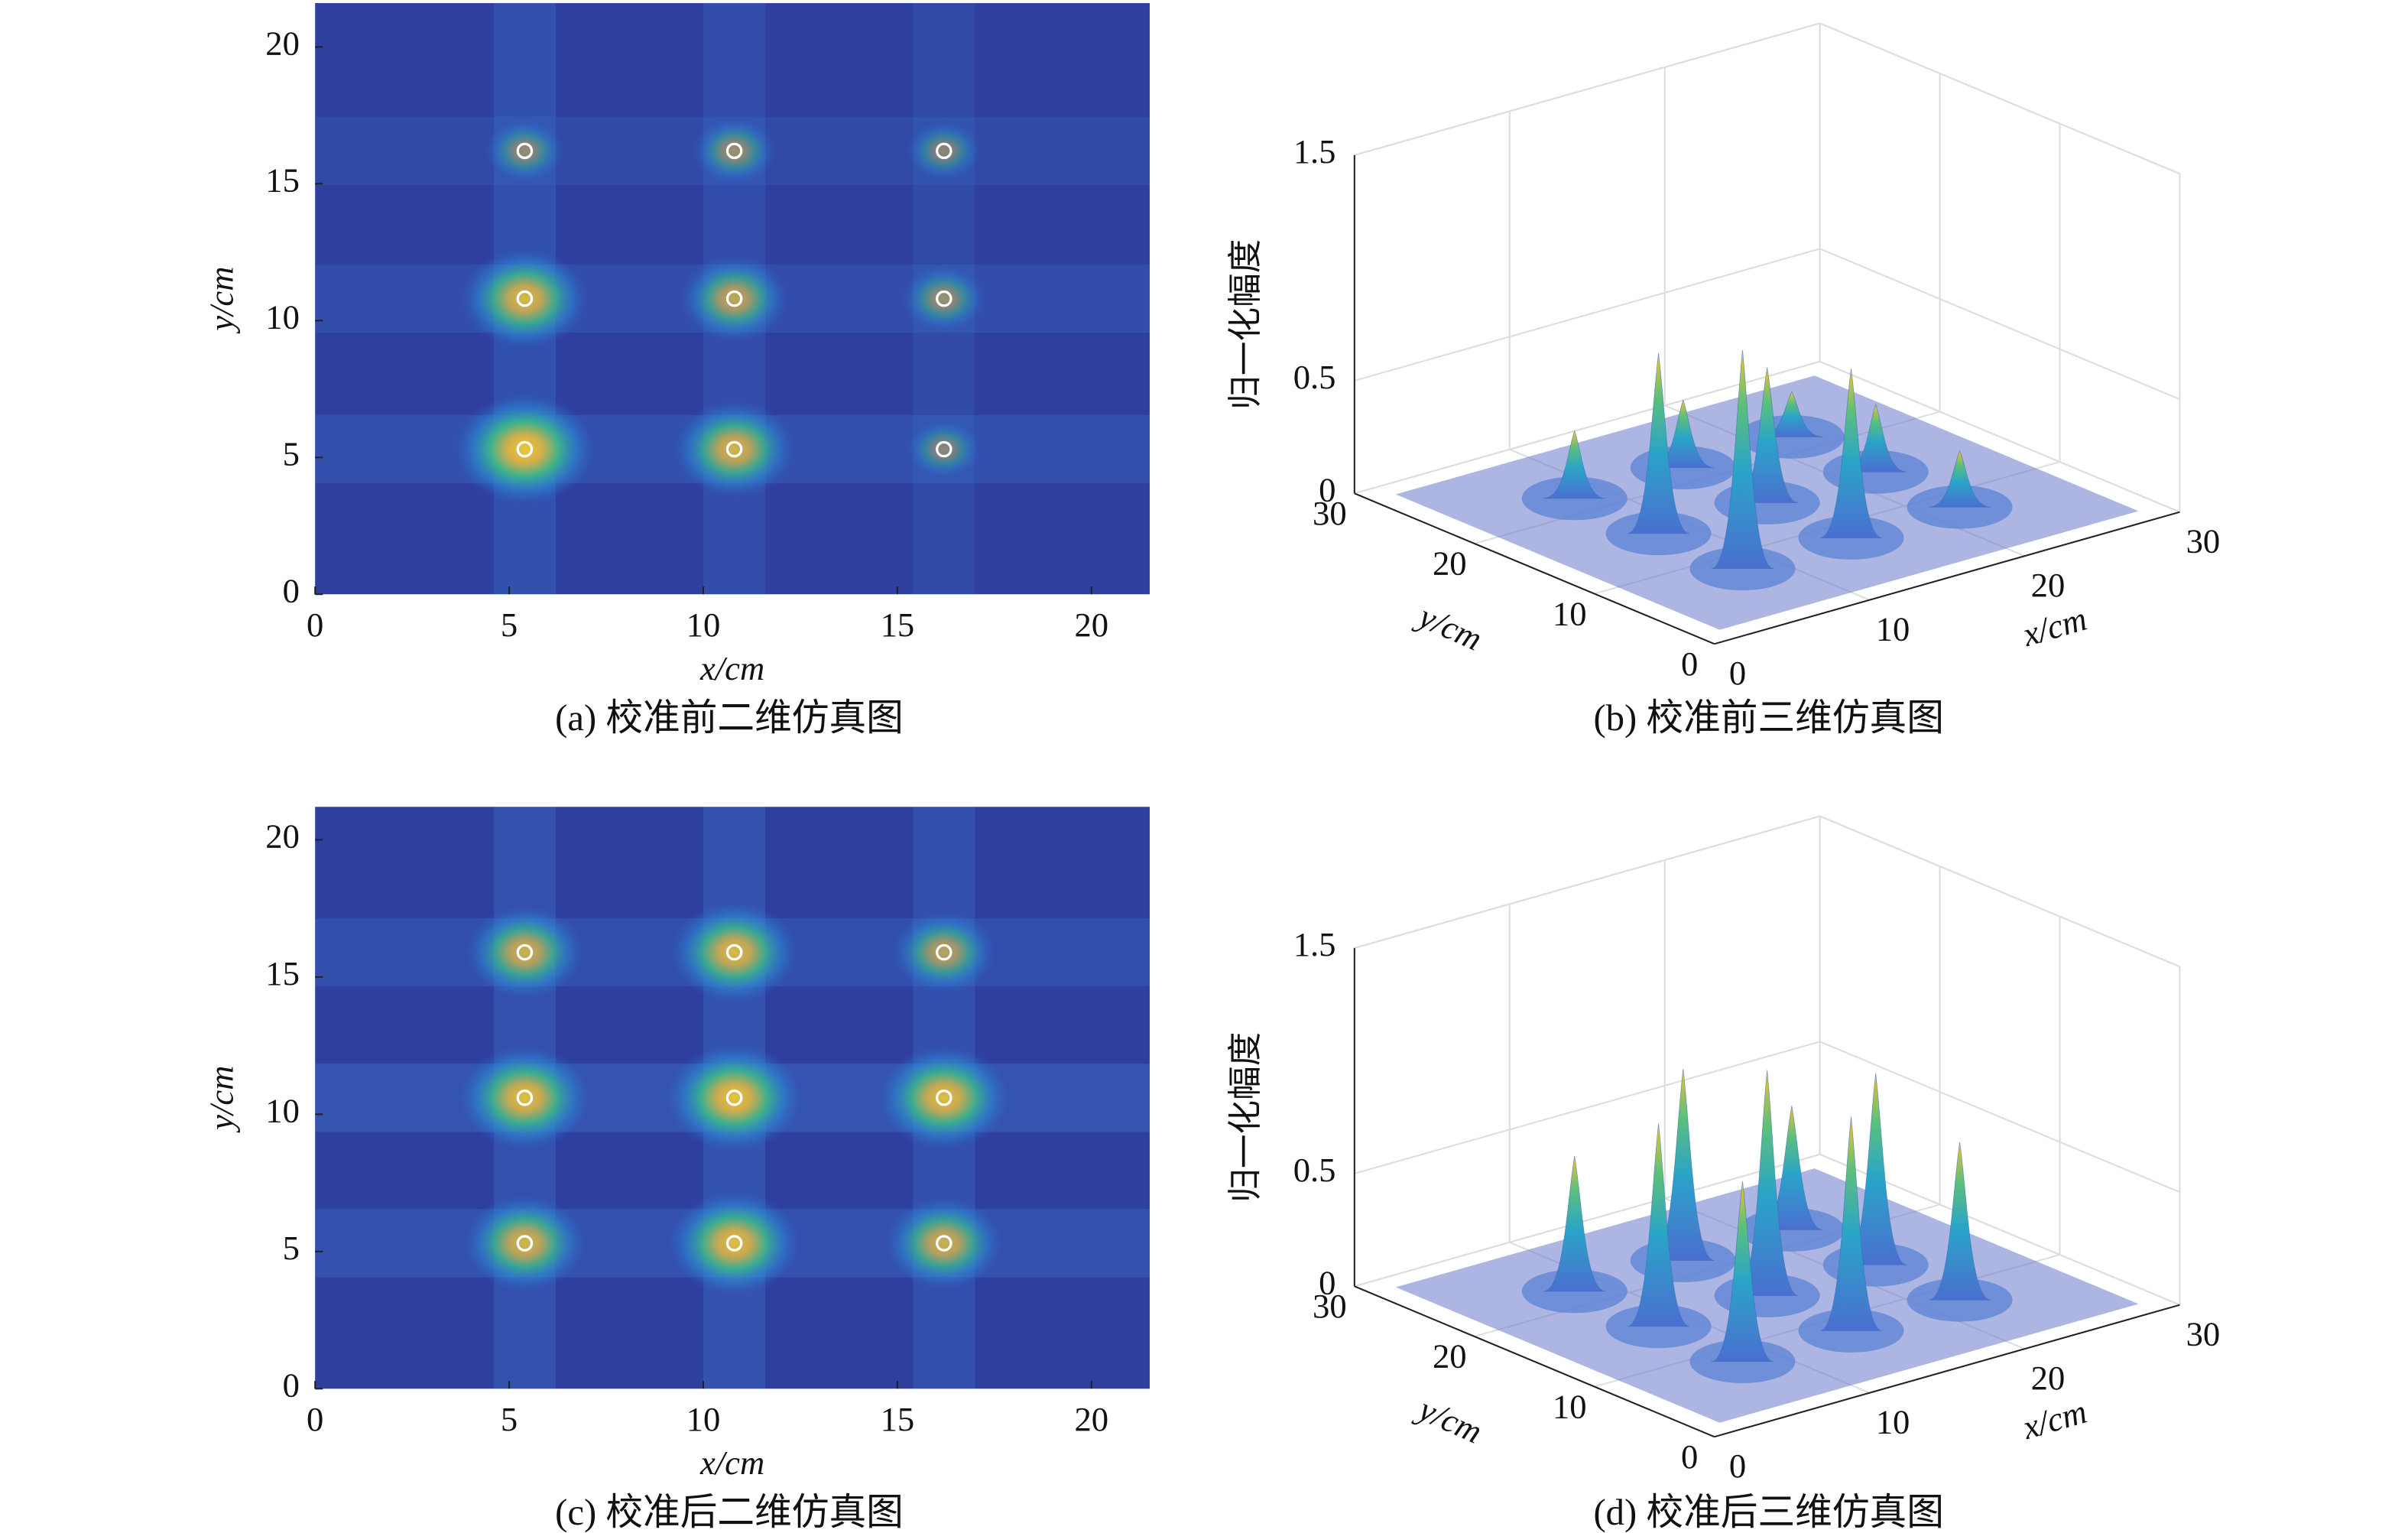  I want to click on caption: (d) 校准后三维仿真图, so click(1768, 1512).